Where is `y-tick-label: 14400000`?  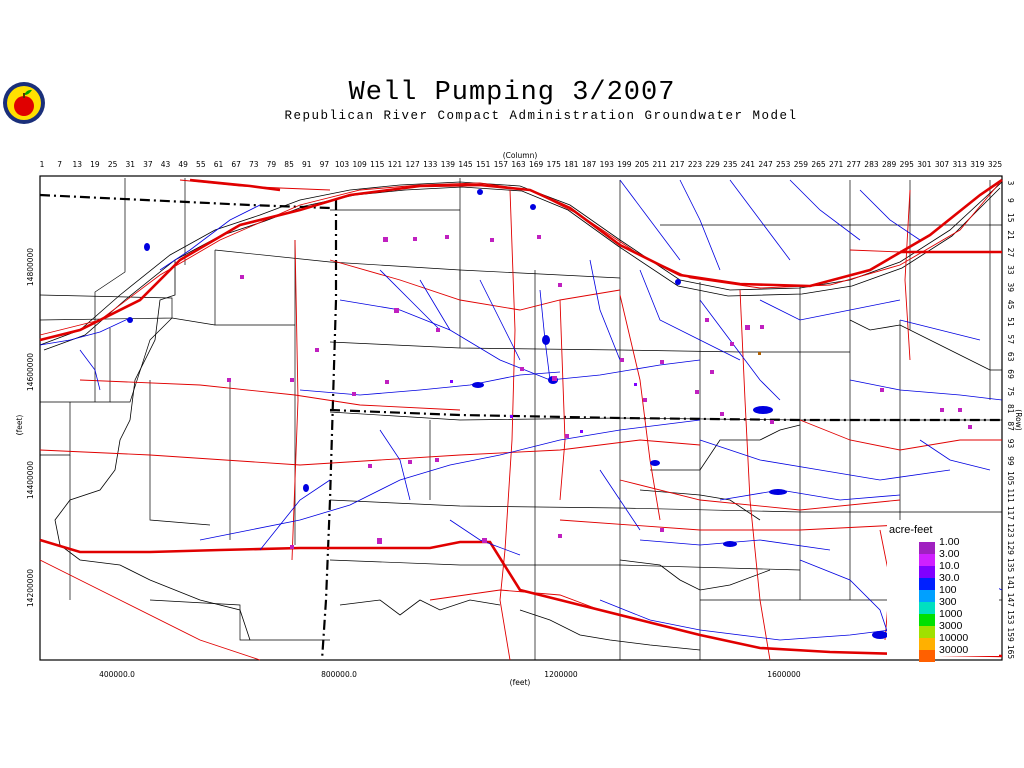
y-tick-label: 14400000 is located at coordinates (30, 480).